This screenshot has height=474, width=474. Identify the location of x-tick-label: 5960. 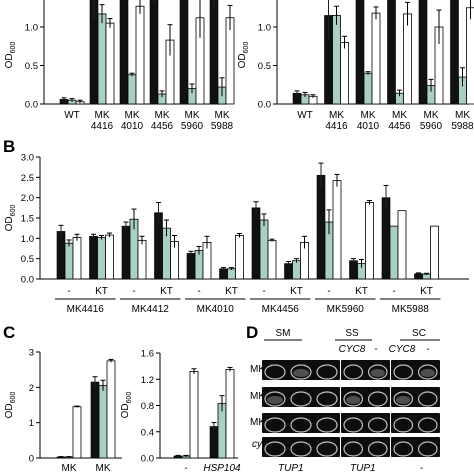
(431, 126).